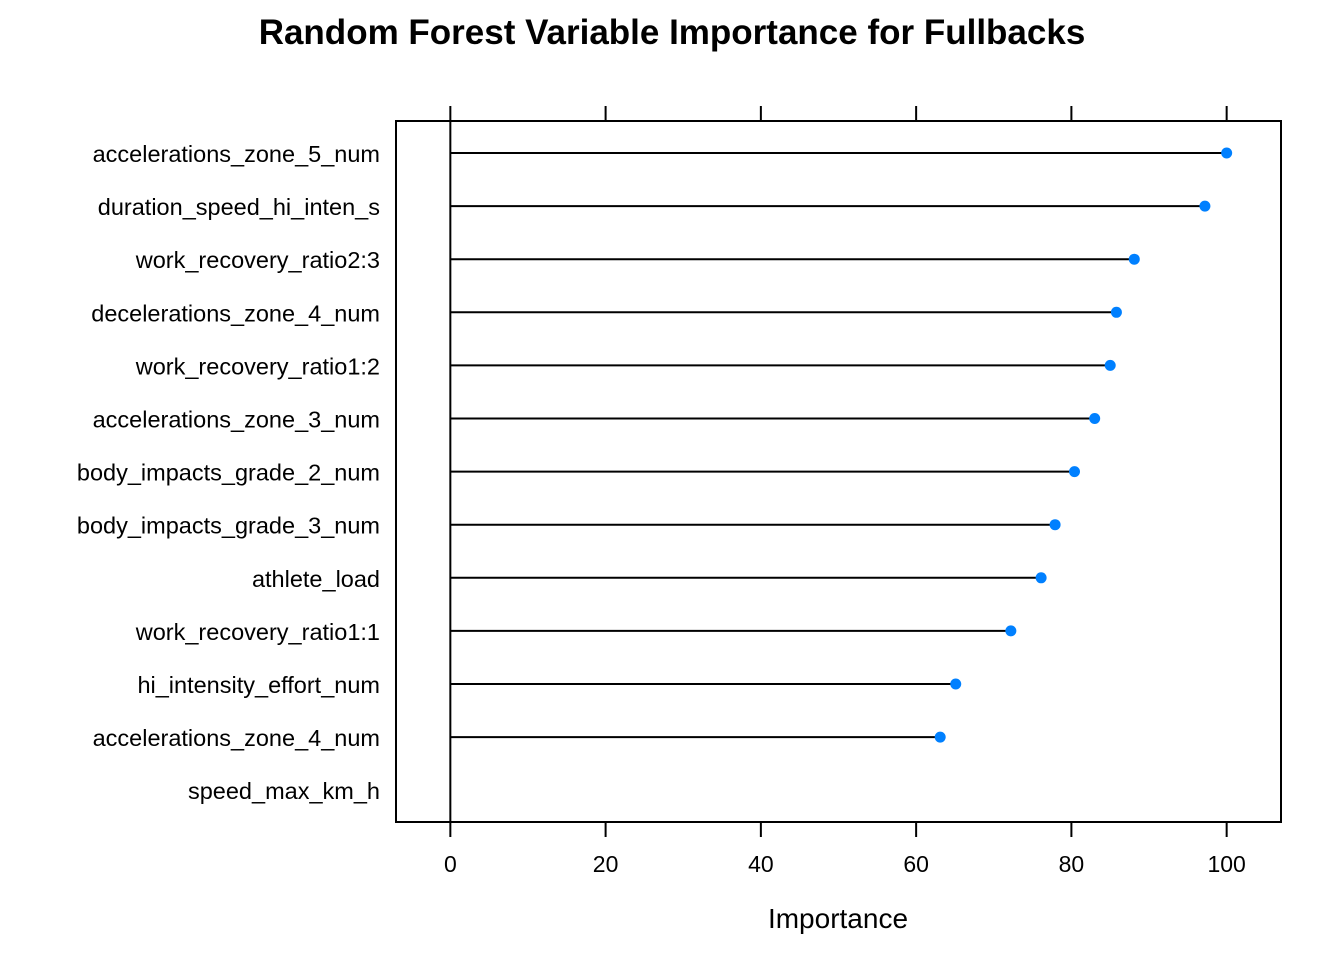 This screenshot has width=1344, height=960. What do you see at coordinates (916, 864) in the screenshot?
I see `x-tick-label: 60` at bounding box center [916, 864].